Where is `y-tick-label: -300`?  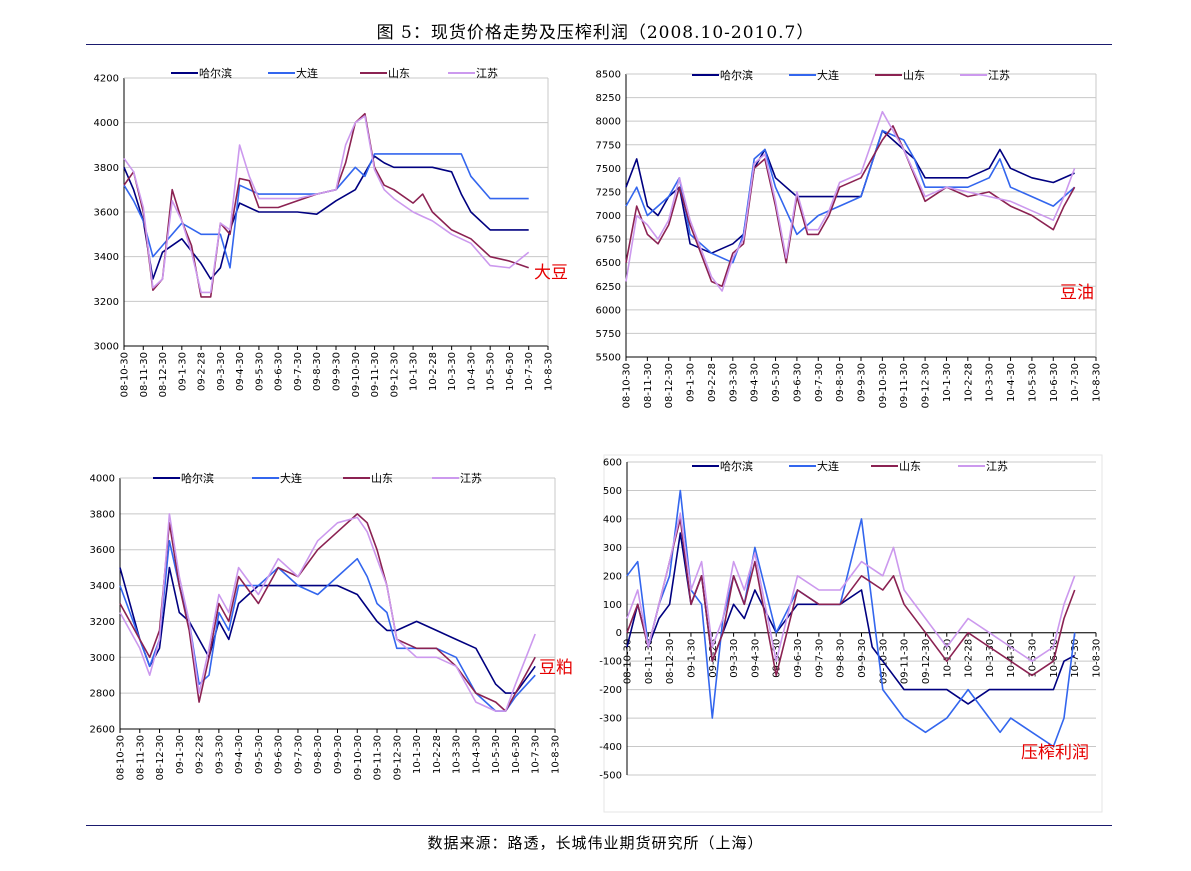
y-tick-label: -300 is located at coordinates (610, 719).